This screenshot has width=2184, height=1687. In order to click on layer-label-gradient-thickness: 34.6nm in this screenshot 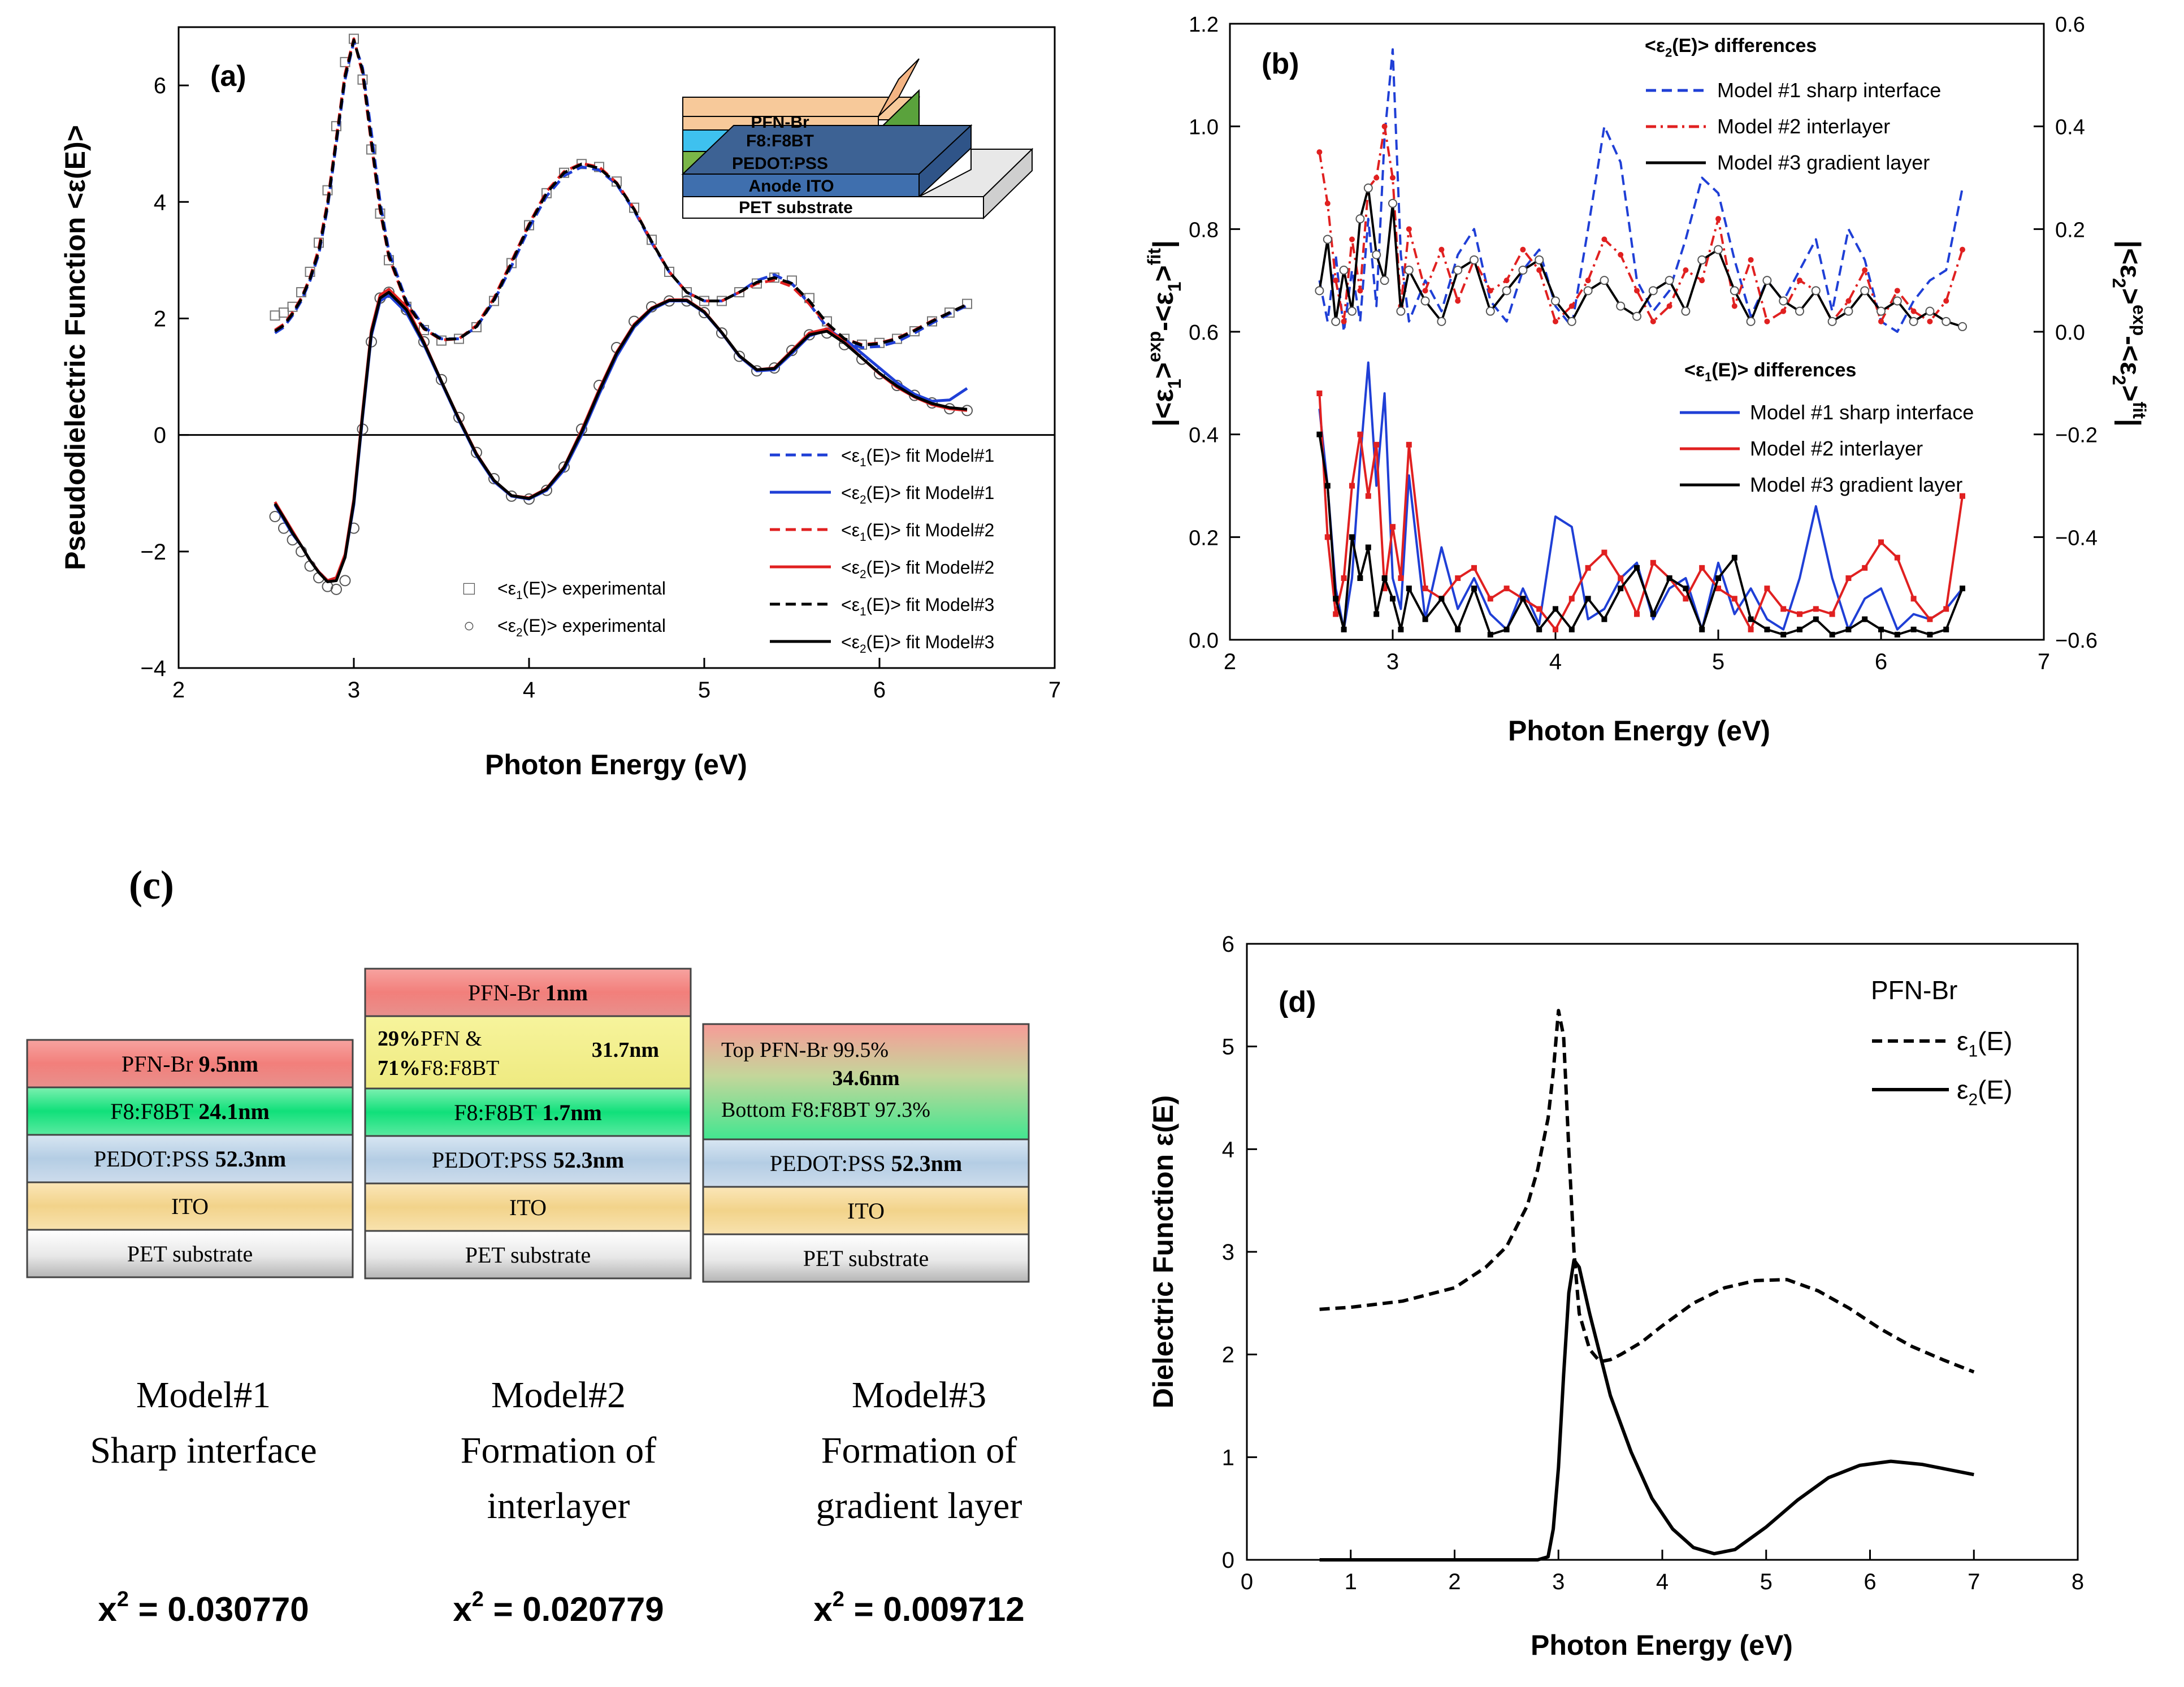, I will do `click(865, 1078)`.